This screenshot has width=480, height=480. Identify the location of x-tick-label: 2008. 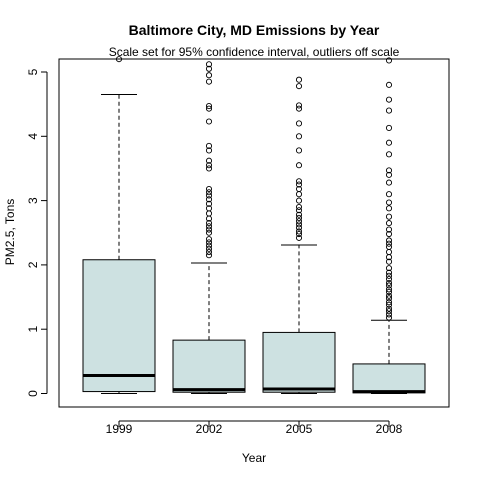
(389, 429).